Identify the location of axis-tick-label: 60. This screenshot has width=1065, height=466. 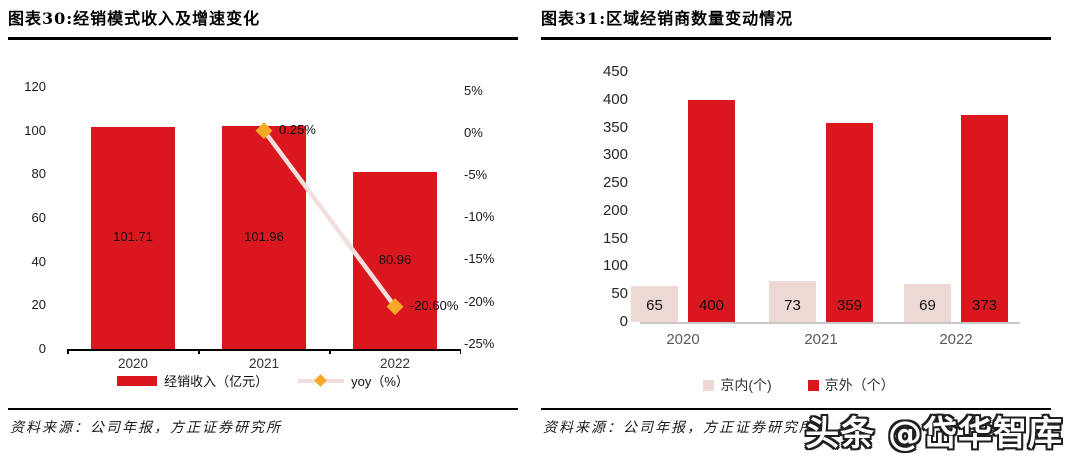
(38, 217).